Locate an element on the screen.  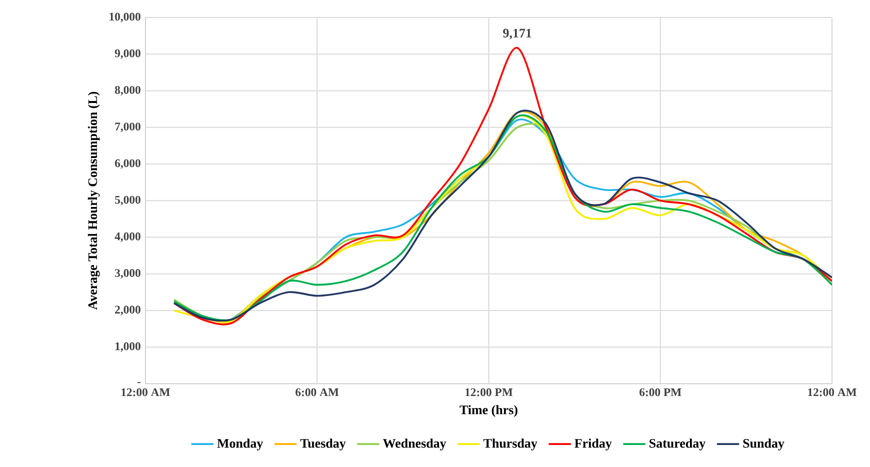
legend-label: Monday is located at coordinates (240, 444).